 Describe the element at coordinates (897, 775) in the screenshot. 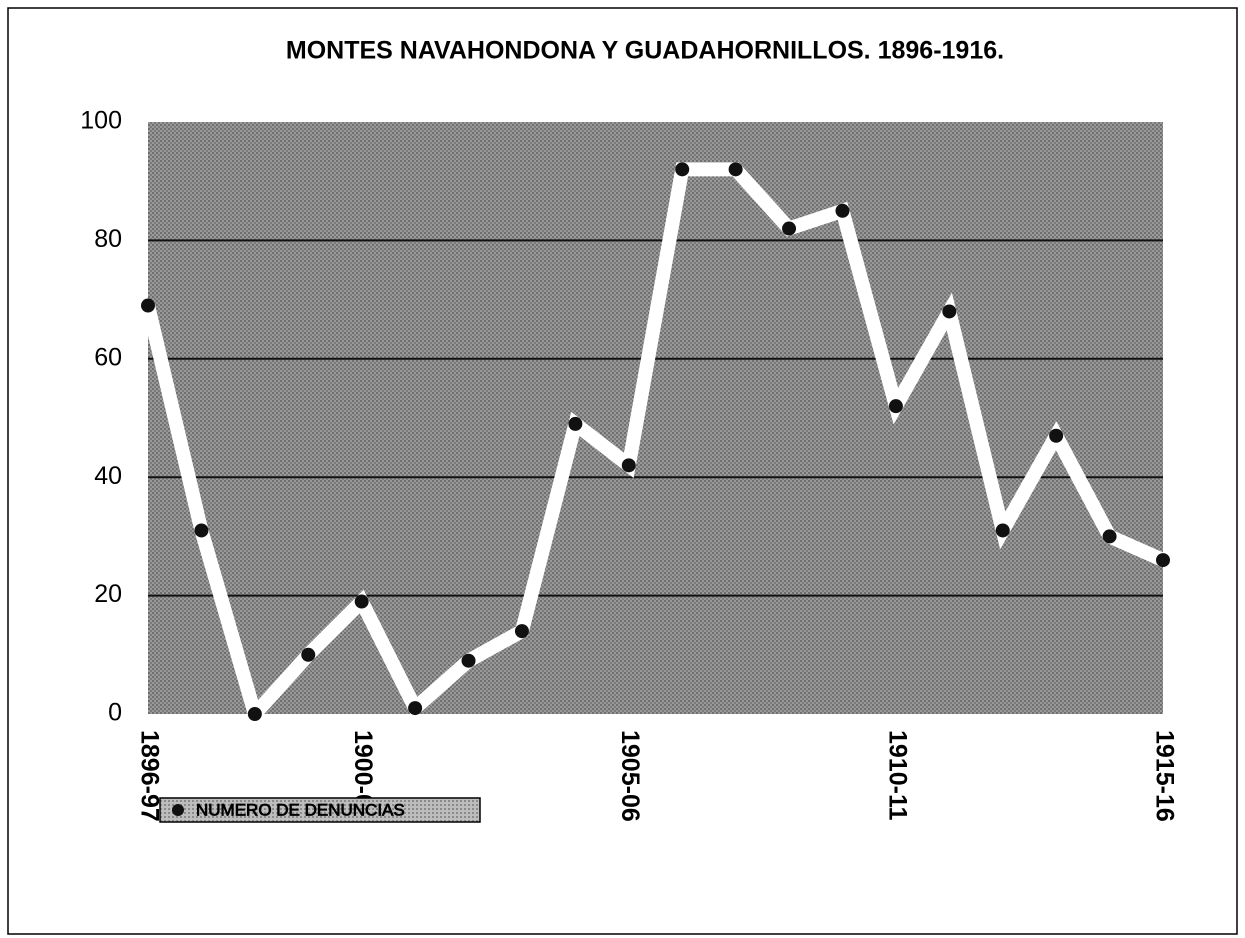

I see `x-tick-label: 1910-11` at that location.